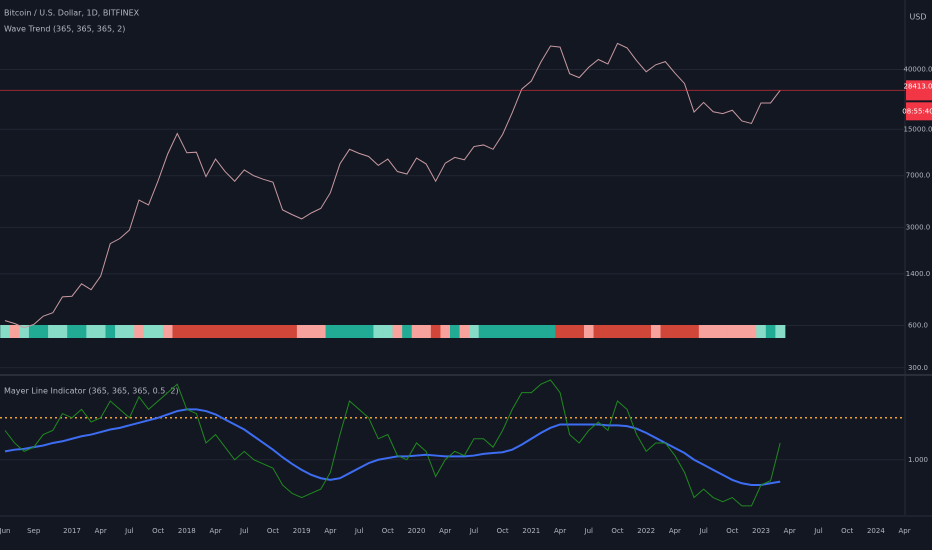  Describe the element at coordinates (919, 90) in the screenshot. I see `last-price-box` at that location.